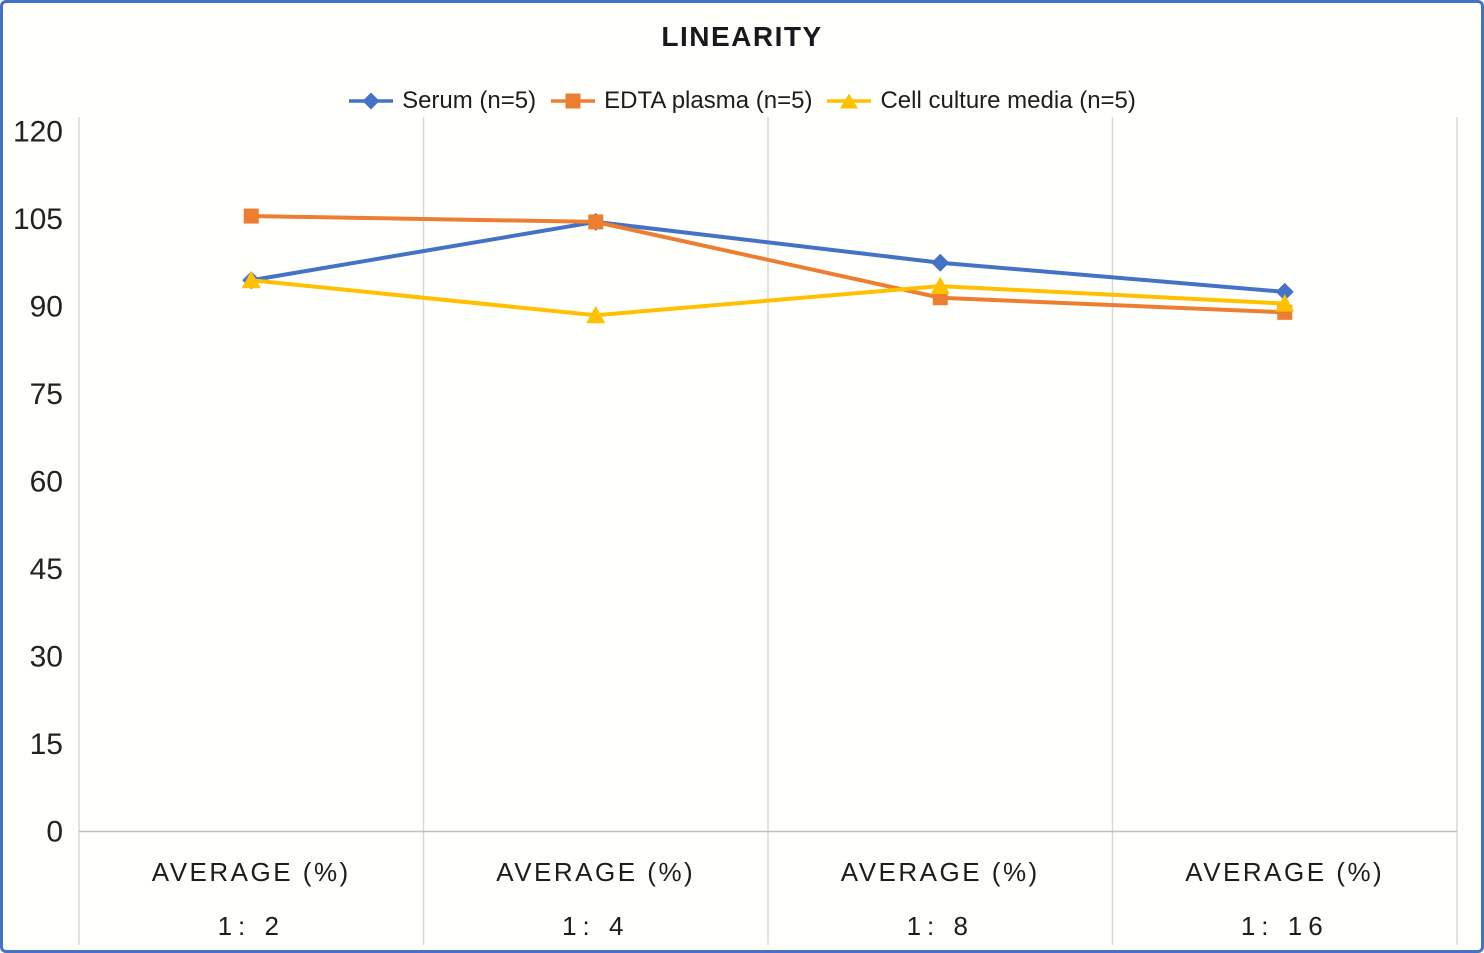  I want to click on legend-label-edta-plasma: EDTA plasma (n=5), so click(708, 100).